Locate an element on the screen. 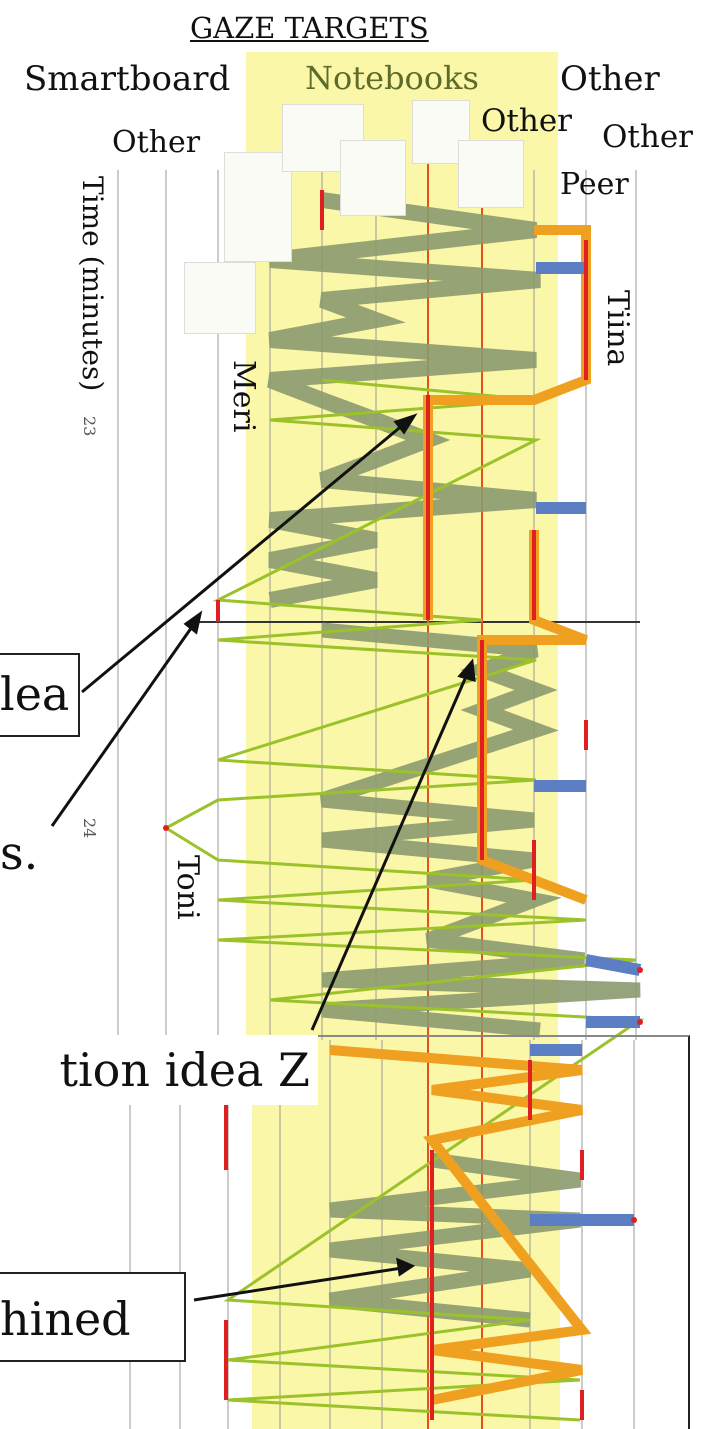 The width and height of the screenshot is (705, 1429). participant-toni: Toni is located at coordinates (187, 887).